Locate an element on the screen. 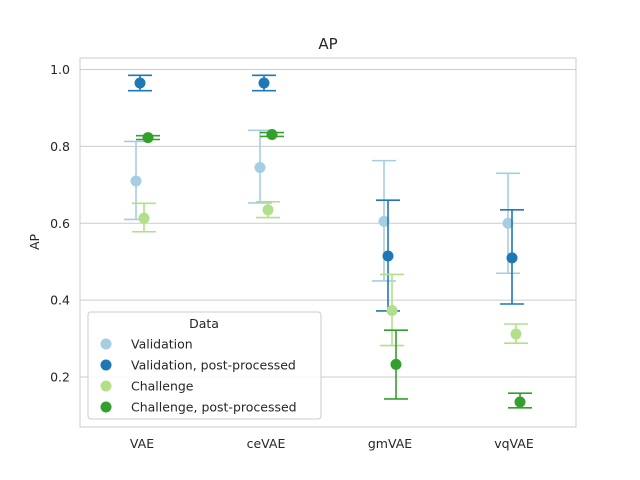 This screenshot has width=640, height=480. legend-label: Challenge, post-processed is located at coordinates (214, 407).